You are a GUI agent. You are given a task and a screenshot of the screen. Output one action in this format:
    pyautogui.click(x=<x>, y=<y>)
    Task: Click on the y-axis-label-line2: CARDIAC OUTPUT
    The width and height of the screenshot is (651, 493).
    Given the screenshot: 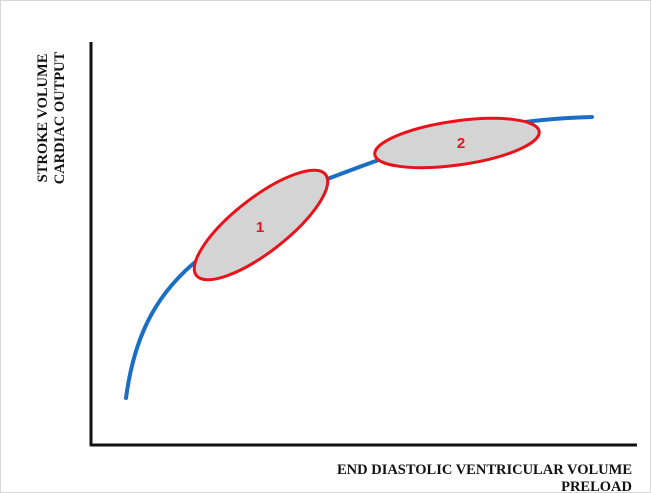 What is the action you would take?
    pyautogui.click(x=60, y=117)
    